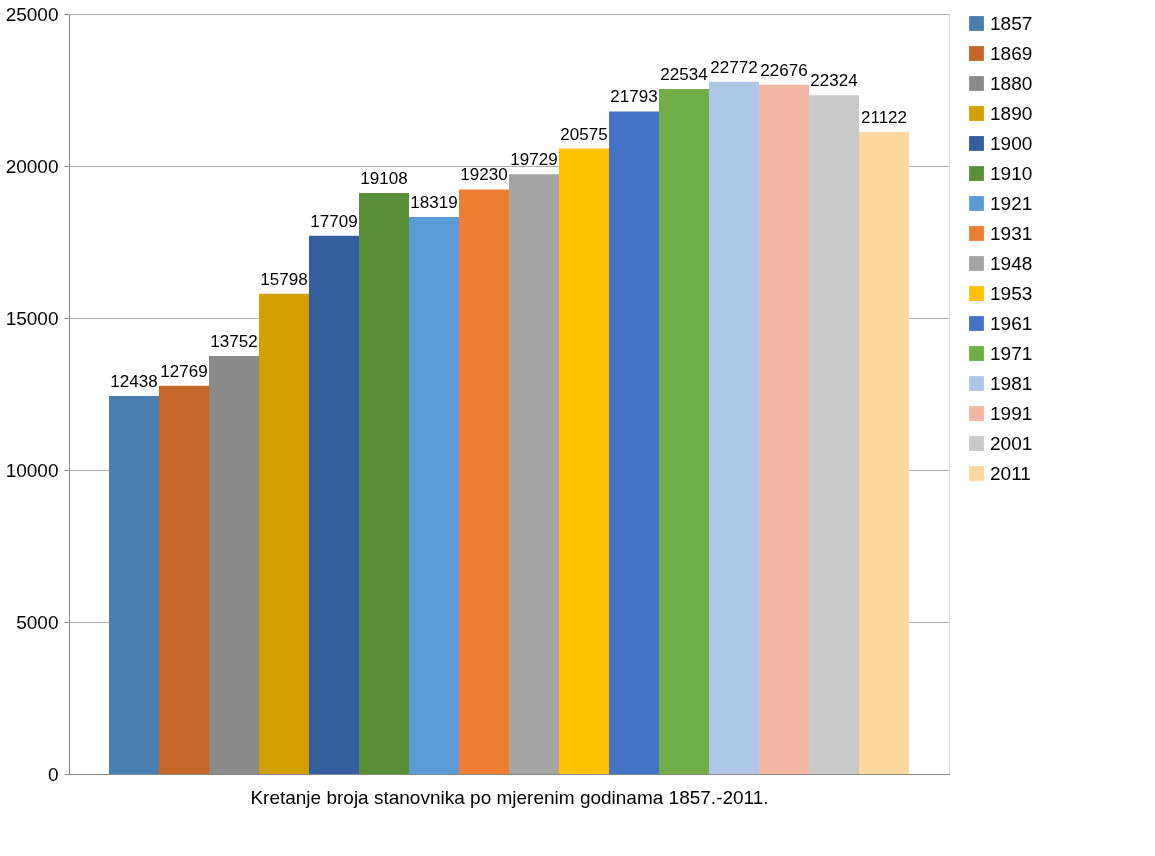 The height and width of the screenshot is (856, 1155). Describe the element at coordinates (1010, 473) in the screenshot. I see `legend-label: 2011` at that location.